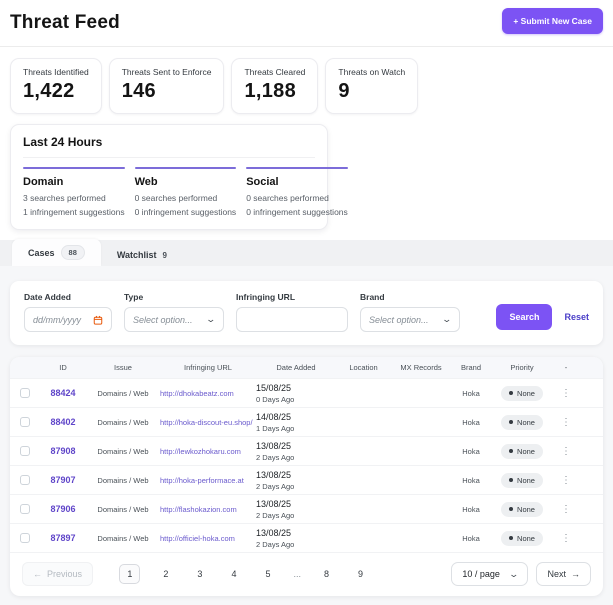  What do you see at coordinates (49, 91) in the screenshot?
I see `stat-value: 1,422` at bounding box center [49, 91].